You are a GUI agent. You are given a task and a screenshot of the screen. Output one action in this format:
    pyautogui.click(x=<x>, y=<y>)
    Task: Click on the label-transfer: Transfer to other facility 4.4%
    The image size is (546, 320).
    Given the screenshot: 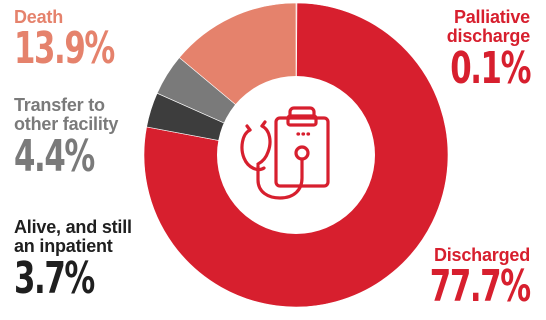 What is the action you would take?
    pyautogui.click(x=71, y=138)
    